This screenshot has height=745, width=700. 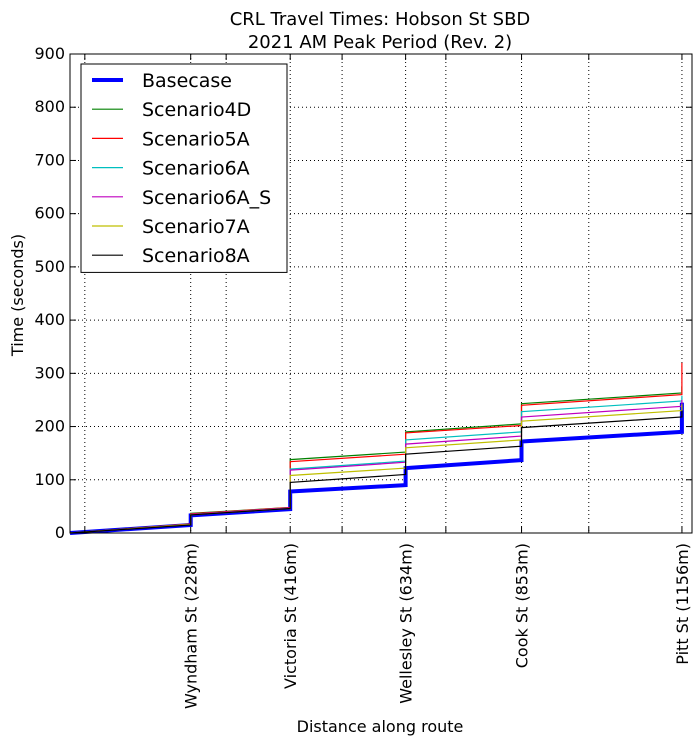 I want to click on x-axis-label: Distance along route, so click(x=380, y=726).